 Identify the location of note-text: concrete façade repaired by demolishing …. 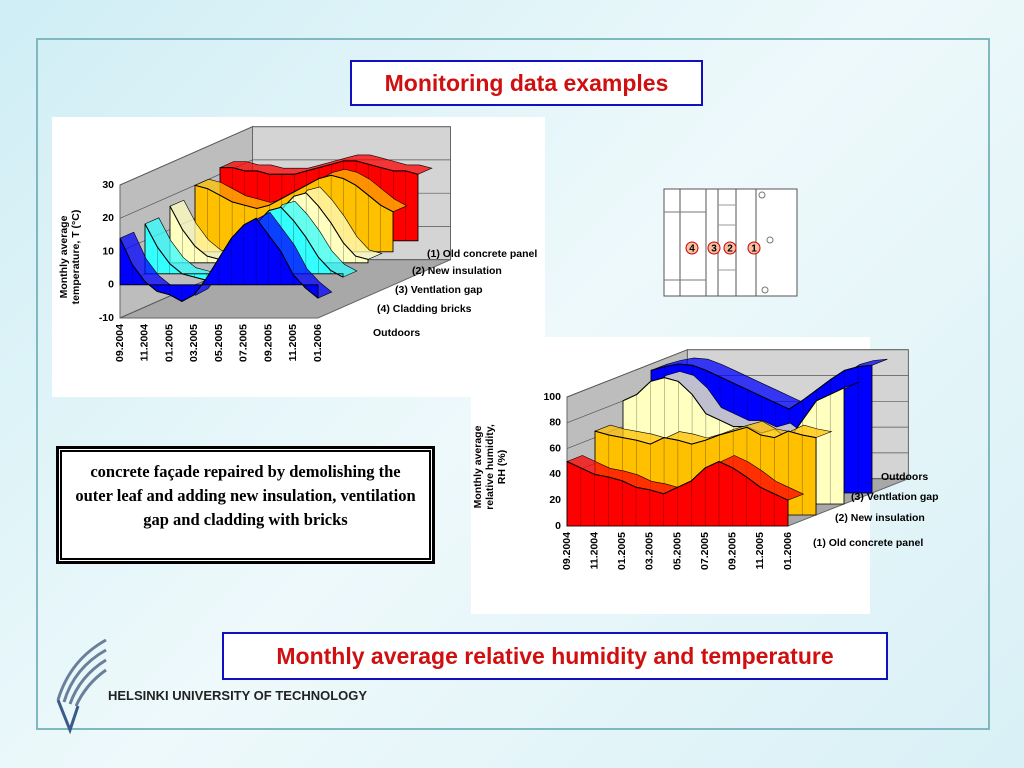
(245, 505).